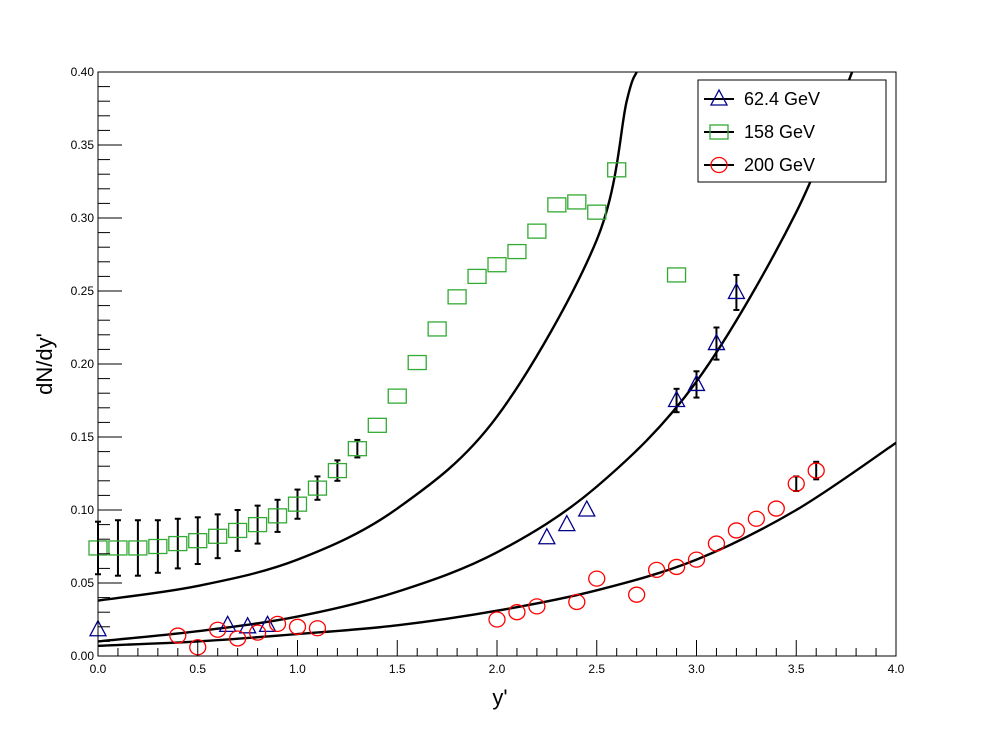 The height and width of the screenshot is (729, 996). I want to click on legend-items: 62.4 GeV 158 GeV 200 GeV, so click(762, 131).